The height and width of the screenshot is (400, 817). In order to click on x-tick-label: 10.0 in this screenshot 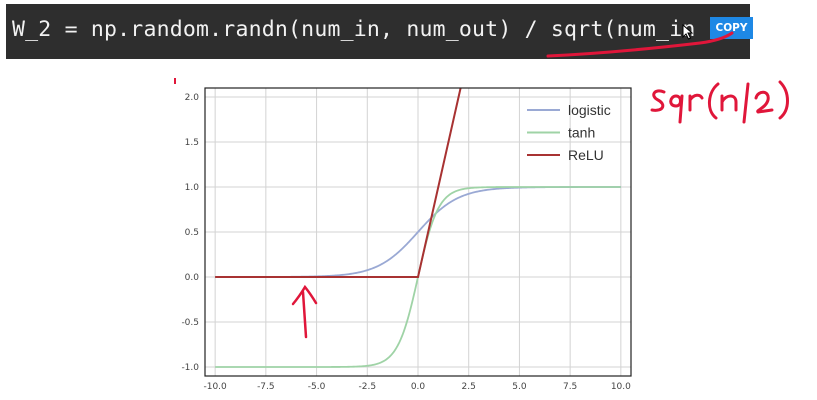, I will do `click(621, 387)`.